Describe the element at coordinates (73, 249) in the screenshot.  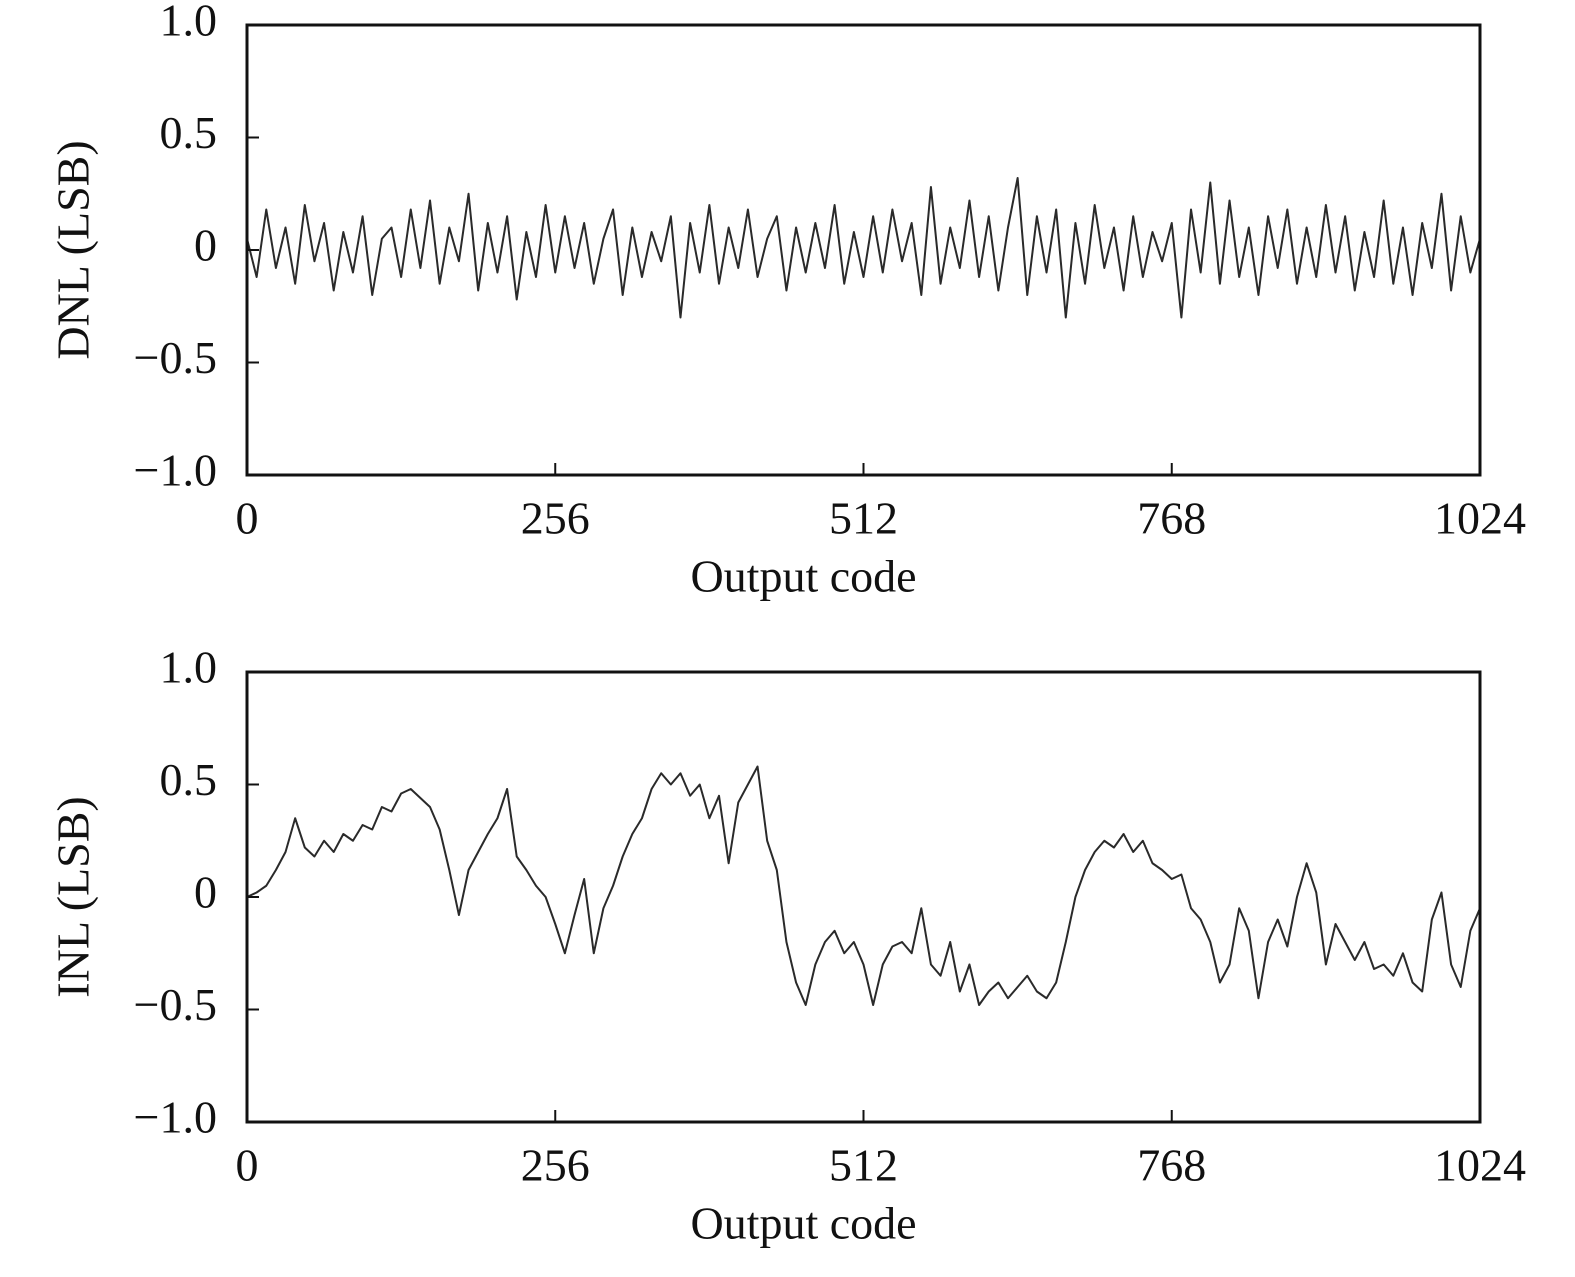
I see `y-axis-label: DNL (LSB)` at that location.